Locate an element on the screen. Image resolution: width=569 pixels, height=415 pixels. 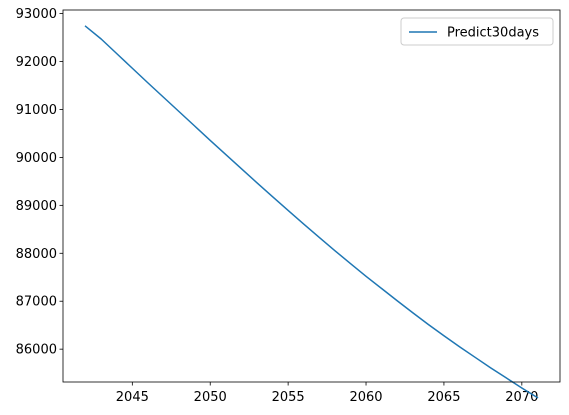
y-tick-label: 90000 is located at coordinates (36, 158).